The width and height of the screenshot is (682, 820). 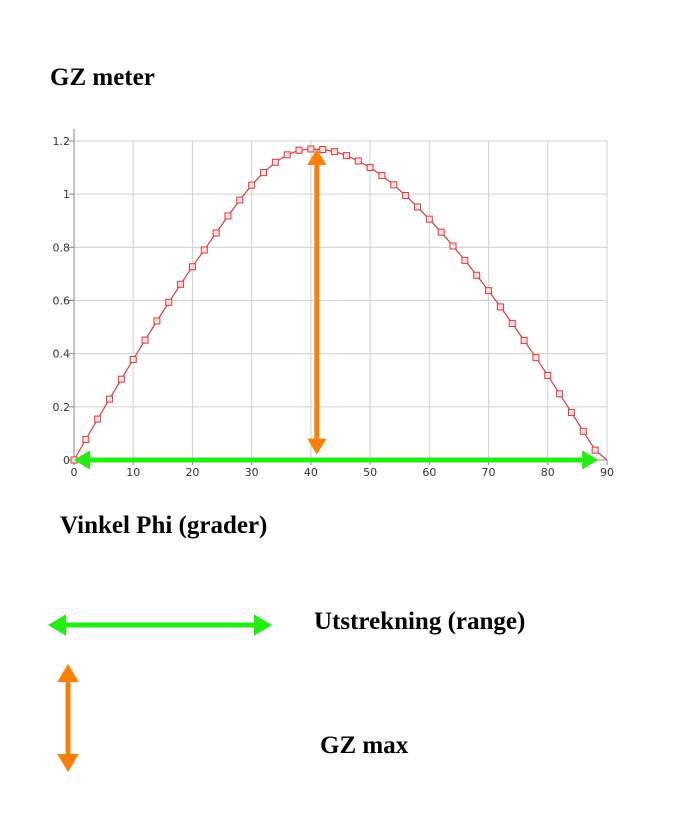 I want to click on legend-range-arrow-head-end, so click(x=263, y=625).